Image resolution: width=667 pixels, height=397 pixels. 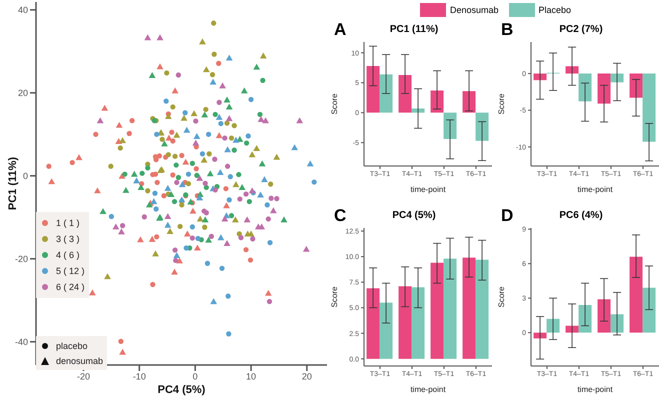 What do you see at coordinates (72, 345) in the screenshot?
I see `annotation: placebo` at bounding box center [72, 345].